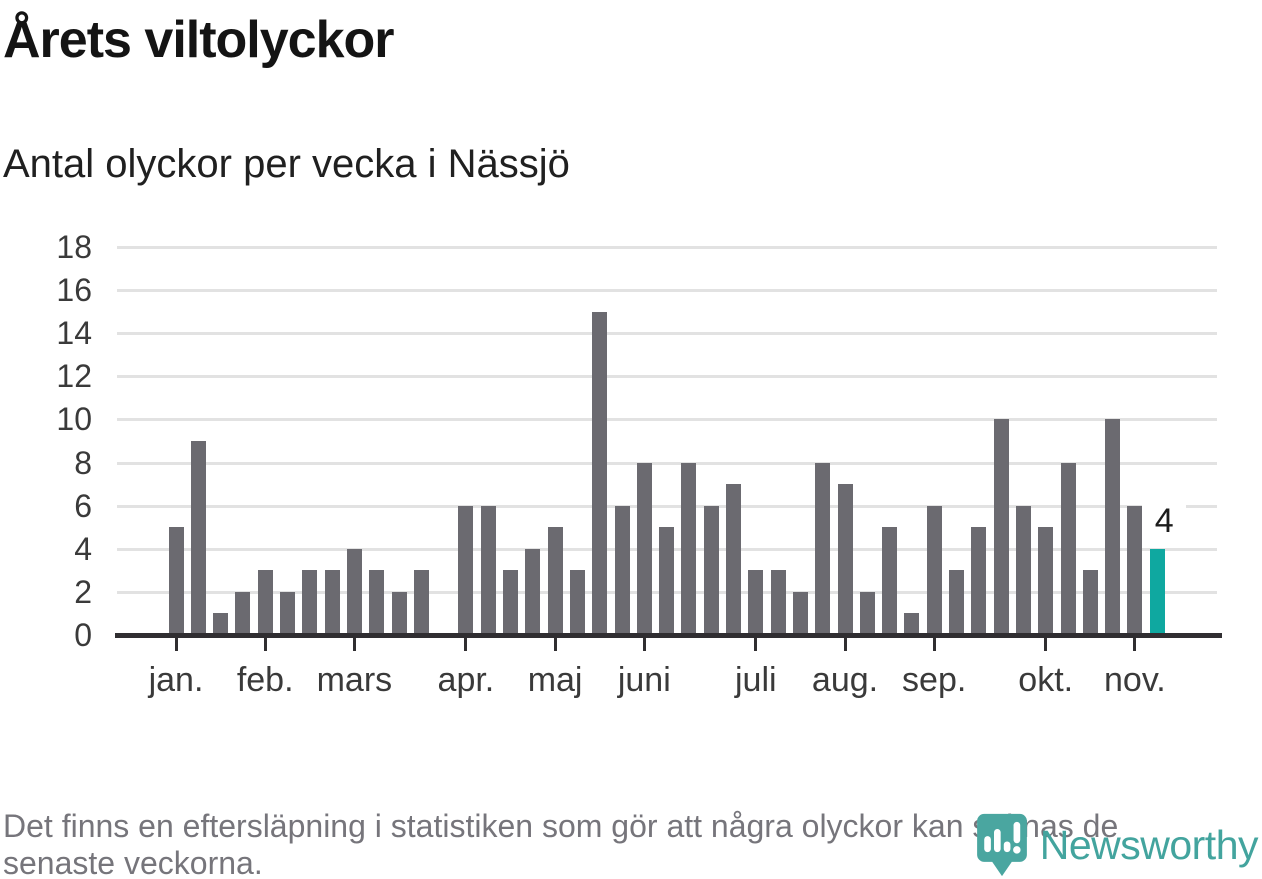 This screenshot has height=879, width=1262. What do you see at coordinates (1046, 680) in the screenshot?
I see `x-axis-label-okt: okt.` at bounding box center [1046, 680].